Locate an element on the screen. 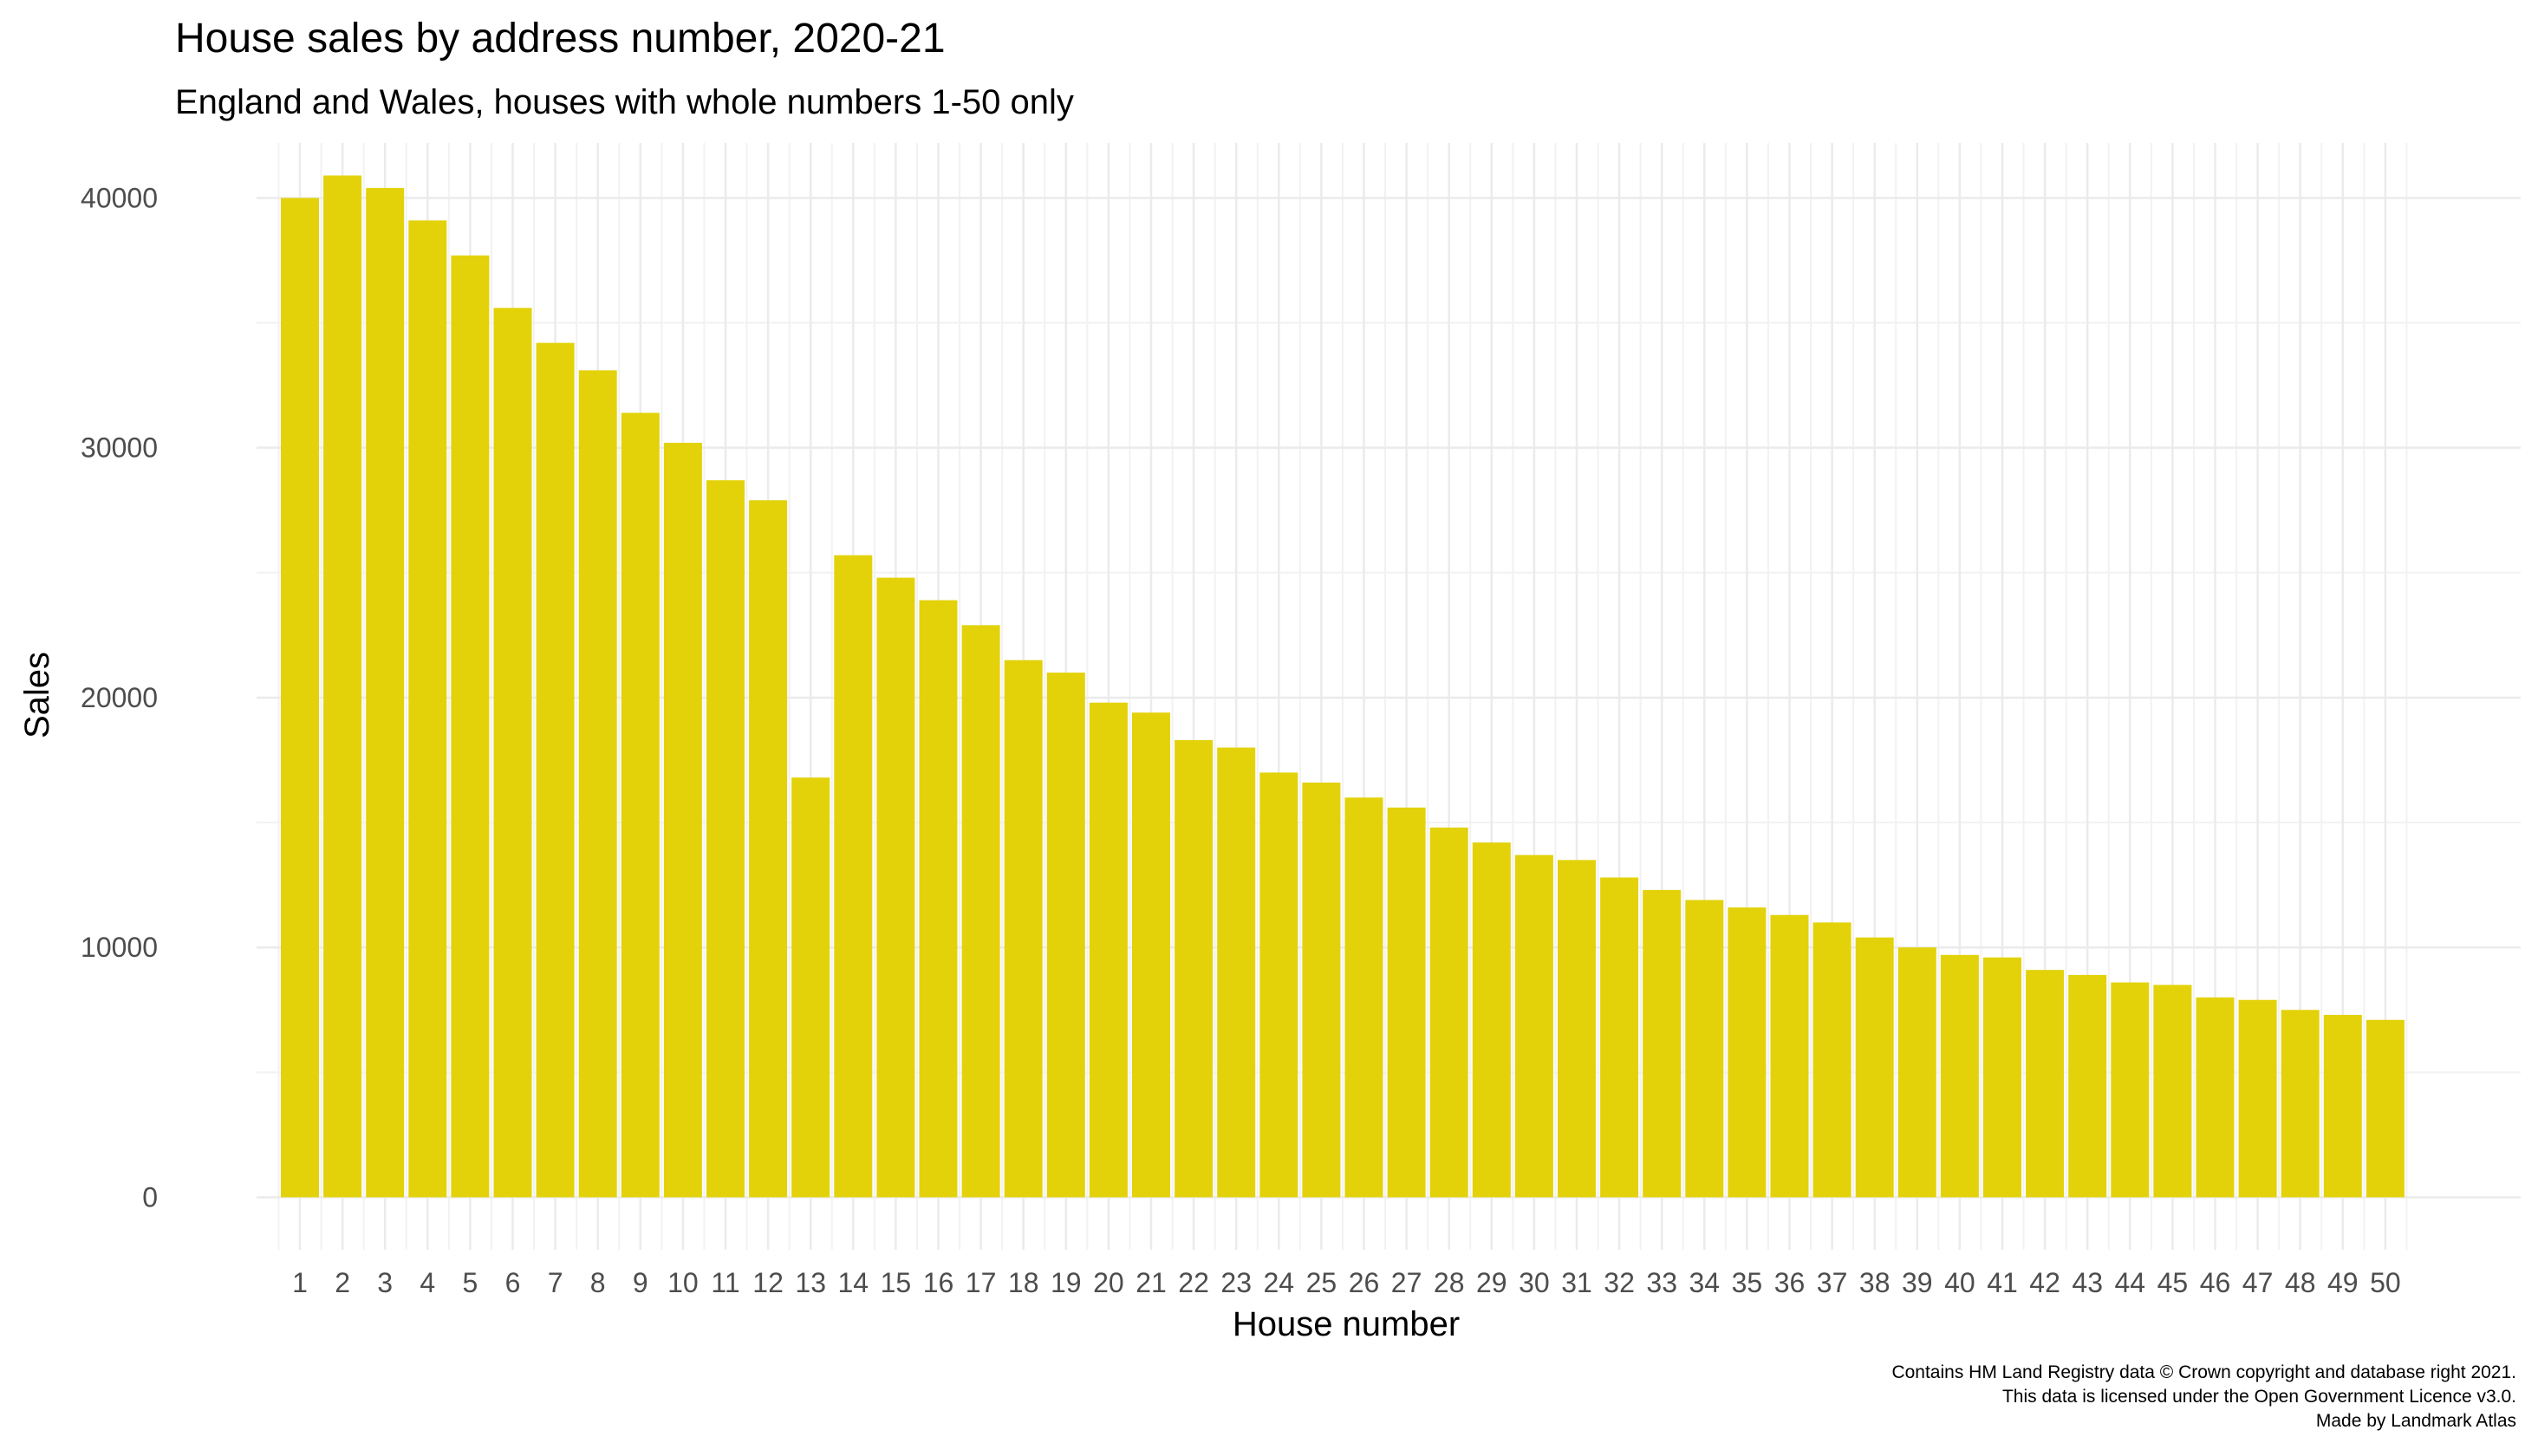 The image size is (2538, 1456). x-tick-label: 43 is located at coordinates (2087, 1282).